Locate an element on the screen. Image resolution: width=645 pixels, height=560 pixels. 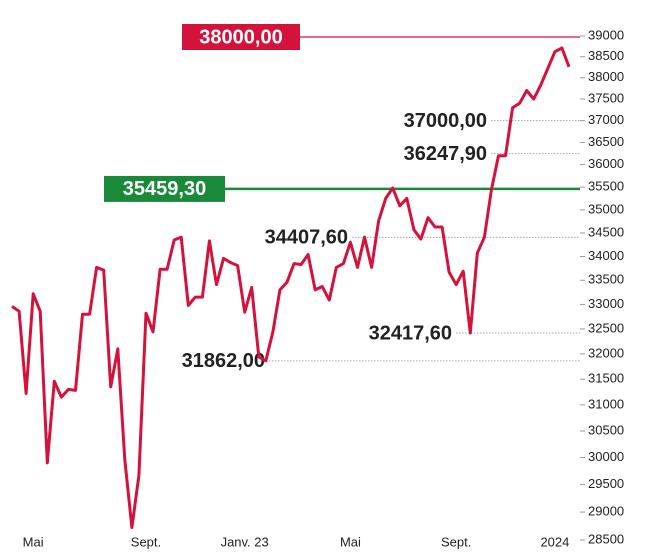
y-tick-label: 29500 is located at coordinates (606, 483).